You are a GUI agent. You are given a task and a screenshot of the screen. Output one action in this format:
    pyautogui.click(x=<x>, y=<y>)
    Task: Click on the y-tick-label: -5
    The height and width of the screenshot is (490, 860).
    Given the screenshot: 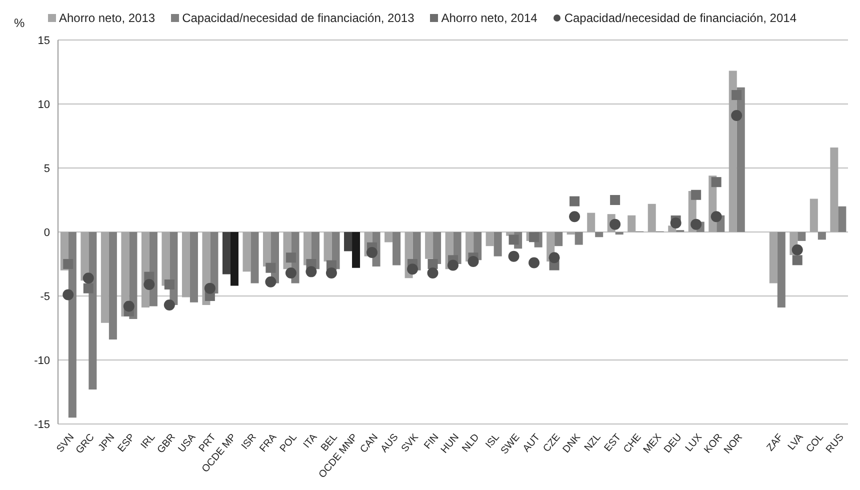 What is the action you would take?
    pyautogui.click(x=45, y=296)
    